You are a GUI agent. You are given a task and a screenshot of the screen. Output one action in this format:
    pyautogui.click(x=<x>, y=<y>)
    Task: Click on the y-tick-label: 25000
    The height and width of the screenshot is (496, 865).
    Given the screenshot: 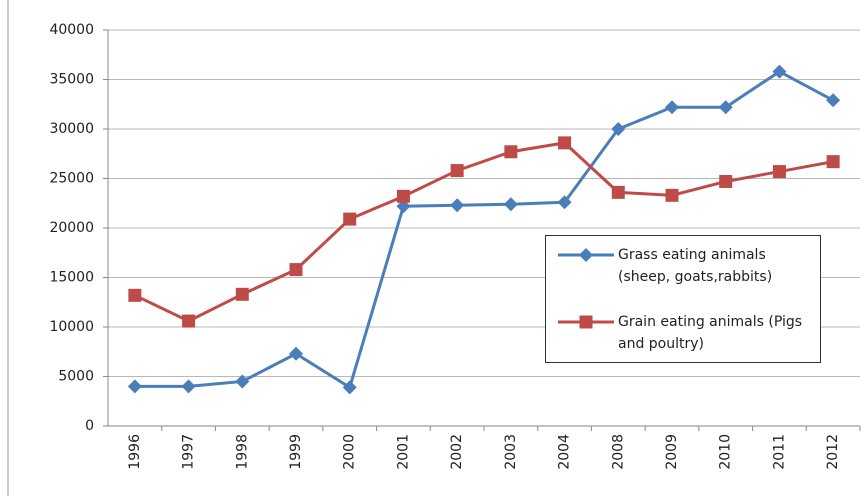 What is the action you would take?
    pyautogui.click(x=71, y=179)
    